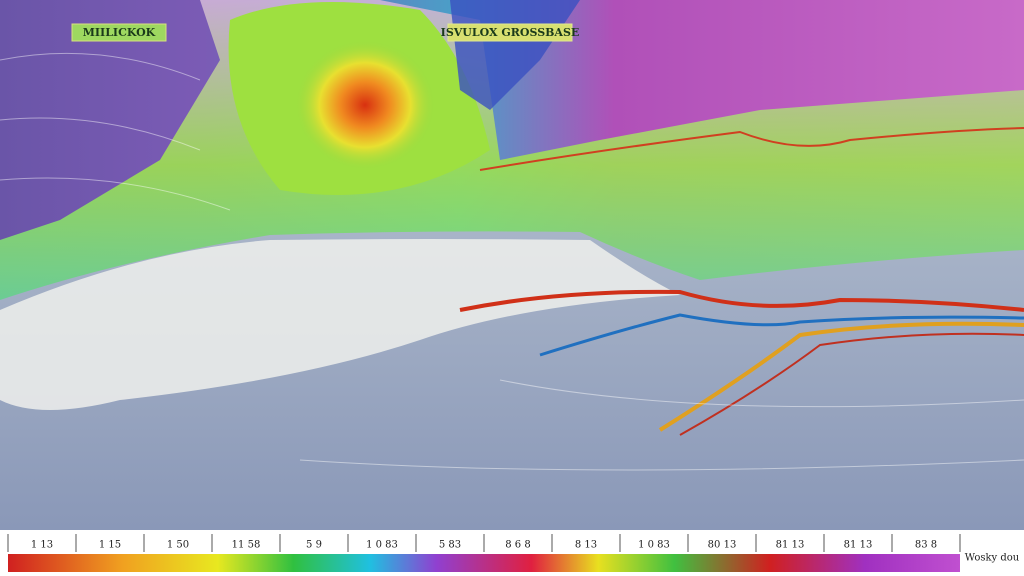 This screenshot has width=1024, height=576. What do you see at coordinates (178, 545) in the screenshot?
I see `scale-tick-label: 1 50` at bounding box center [178, 545].